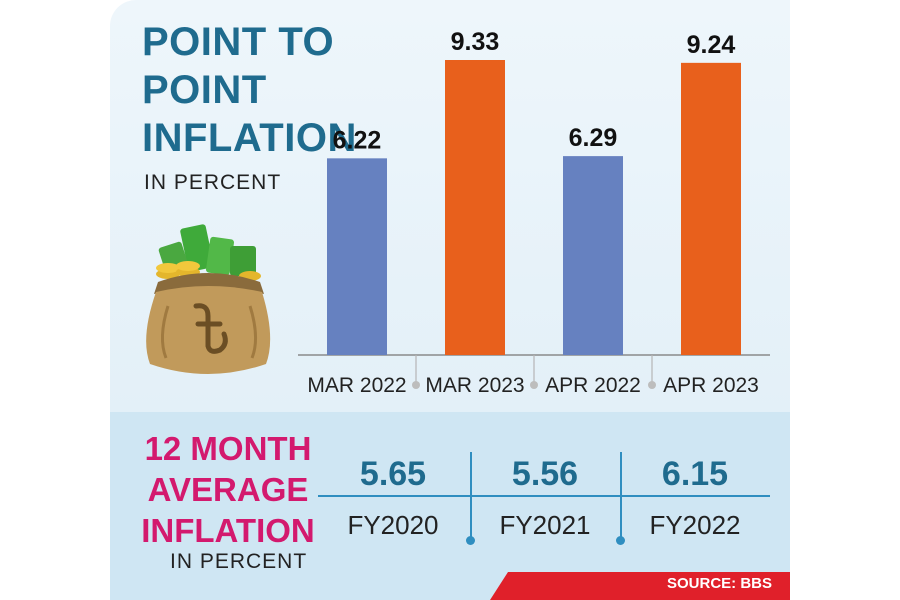 This screenshot has width=900, height=600. Describe the element at coordinates (545, 474) in the screenshot. I see `average-value: 5.56` at that location.